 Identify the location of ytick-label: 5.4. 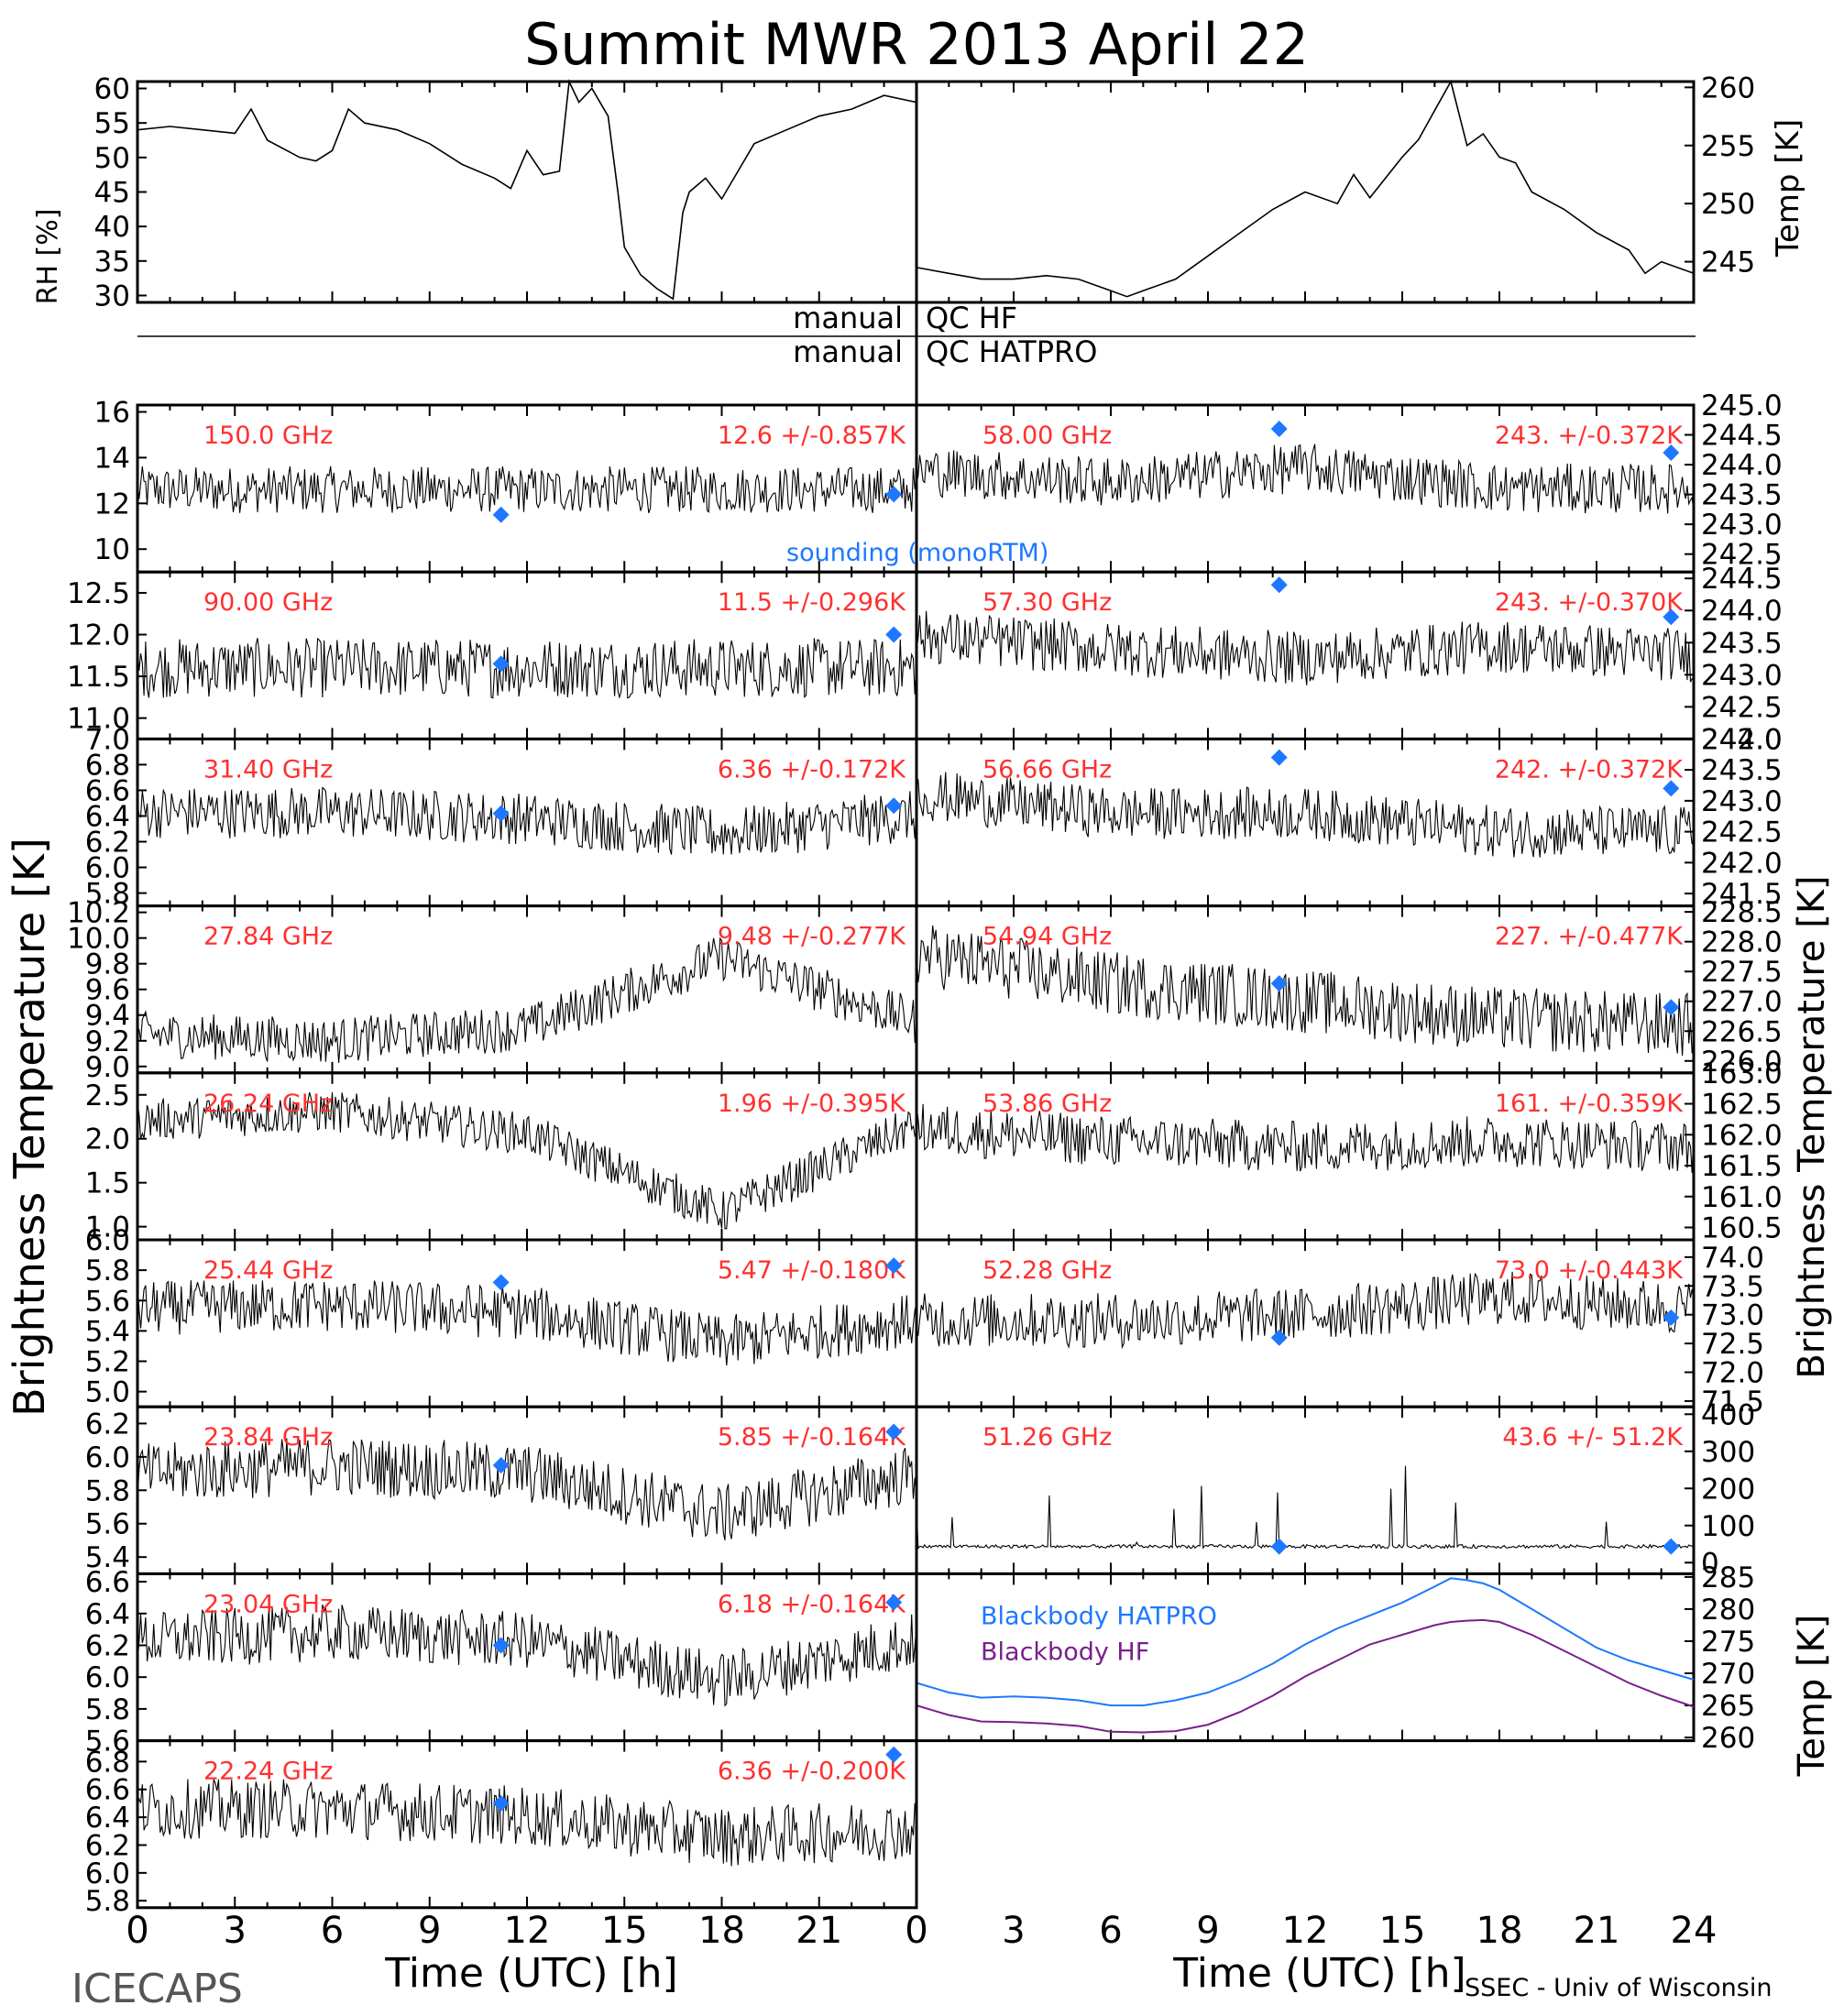
(107, 1331).